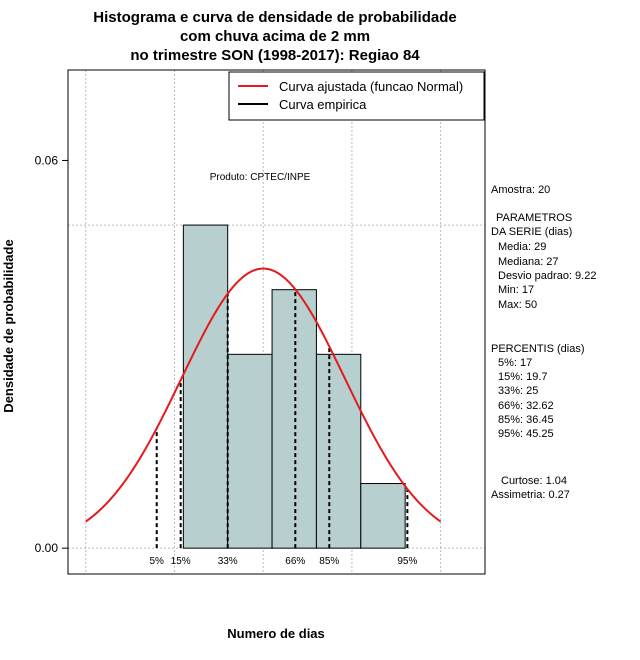 The width and height of the screenshot is (640, 660). I want to click on percentile-label-3: 66%, so click(295, 561).